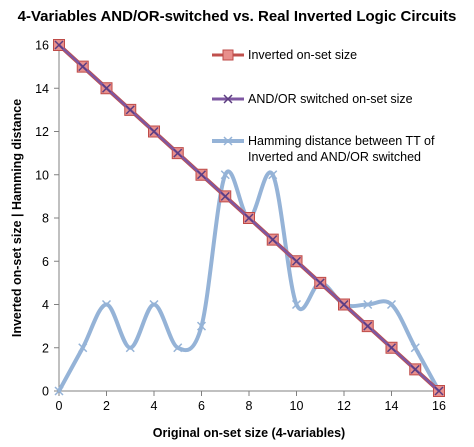 Image resolution: width=474 pixels, height=447 pixels. I want to click on legend-label-inverted: Inverted on-set size, so click(302, 55).